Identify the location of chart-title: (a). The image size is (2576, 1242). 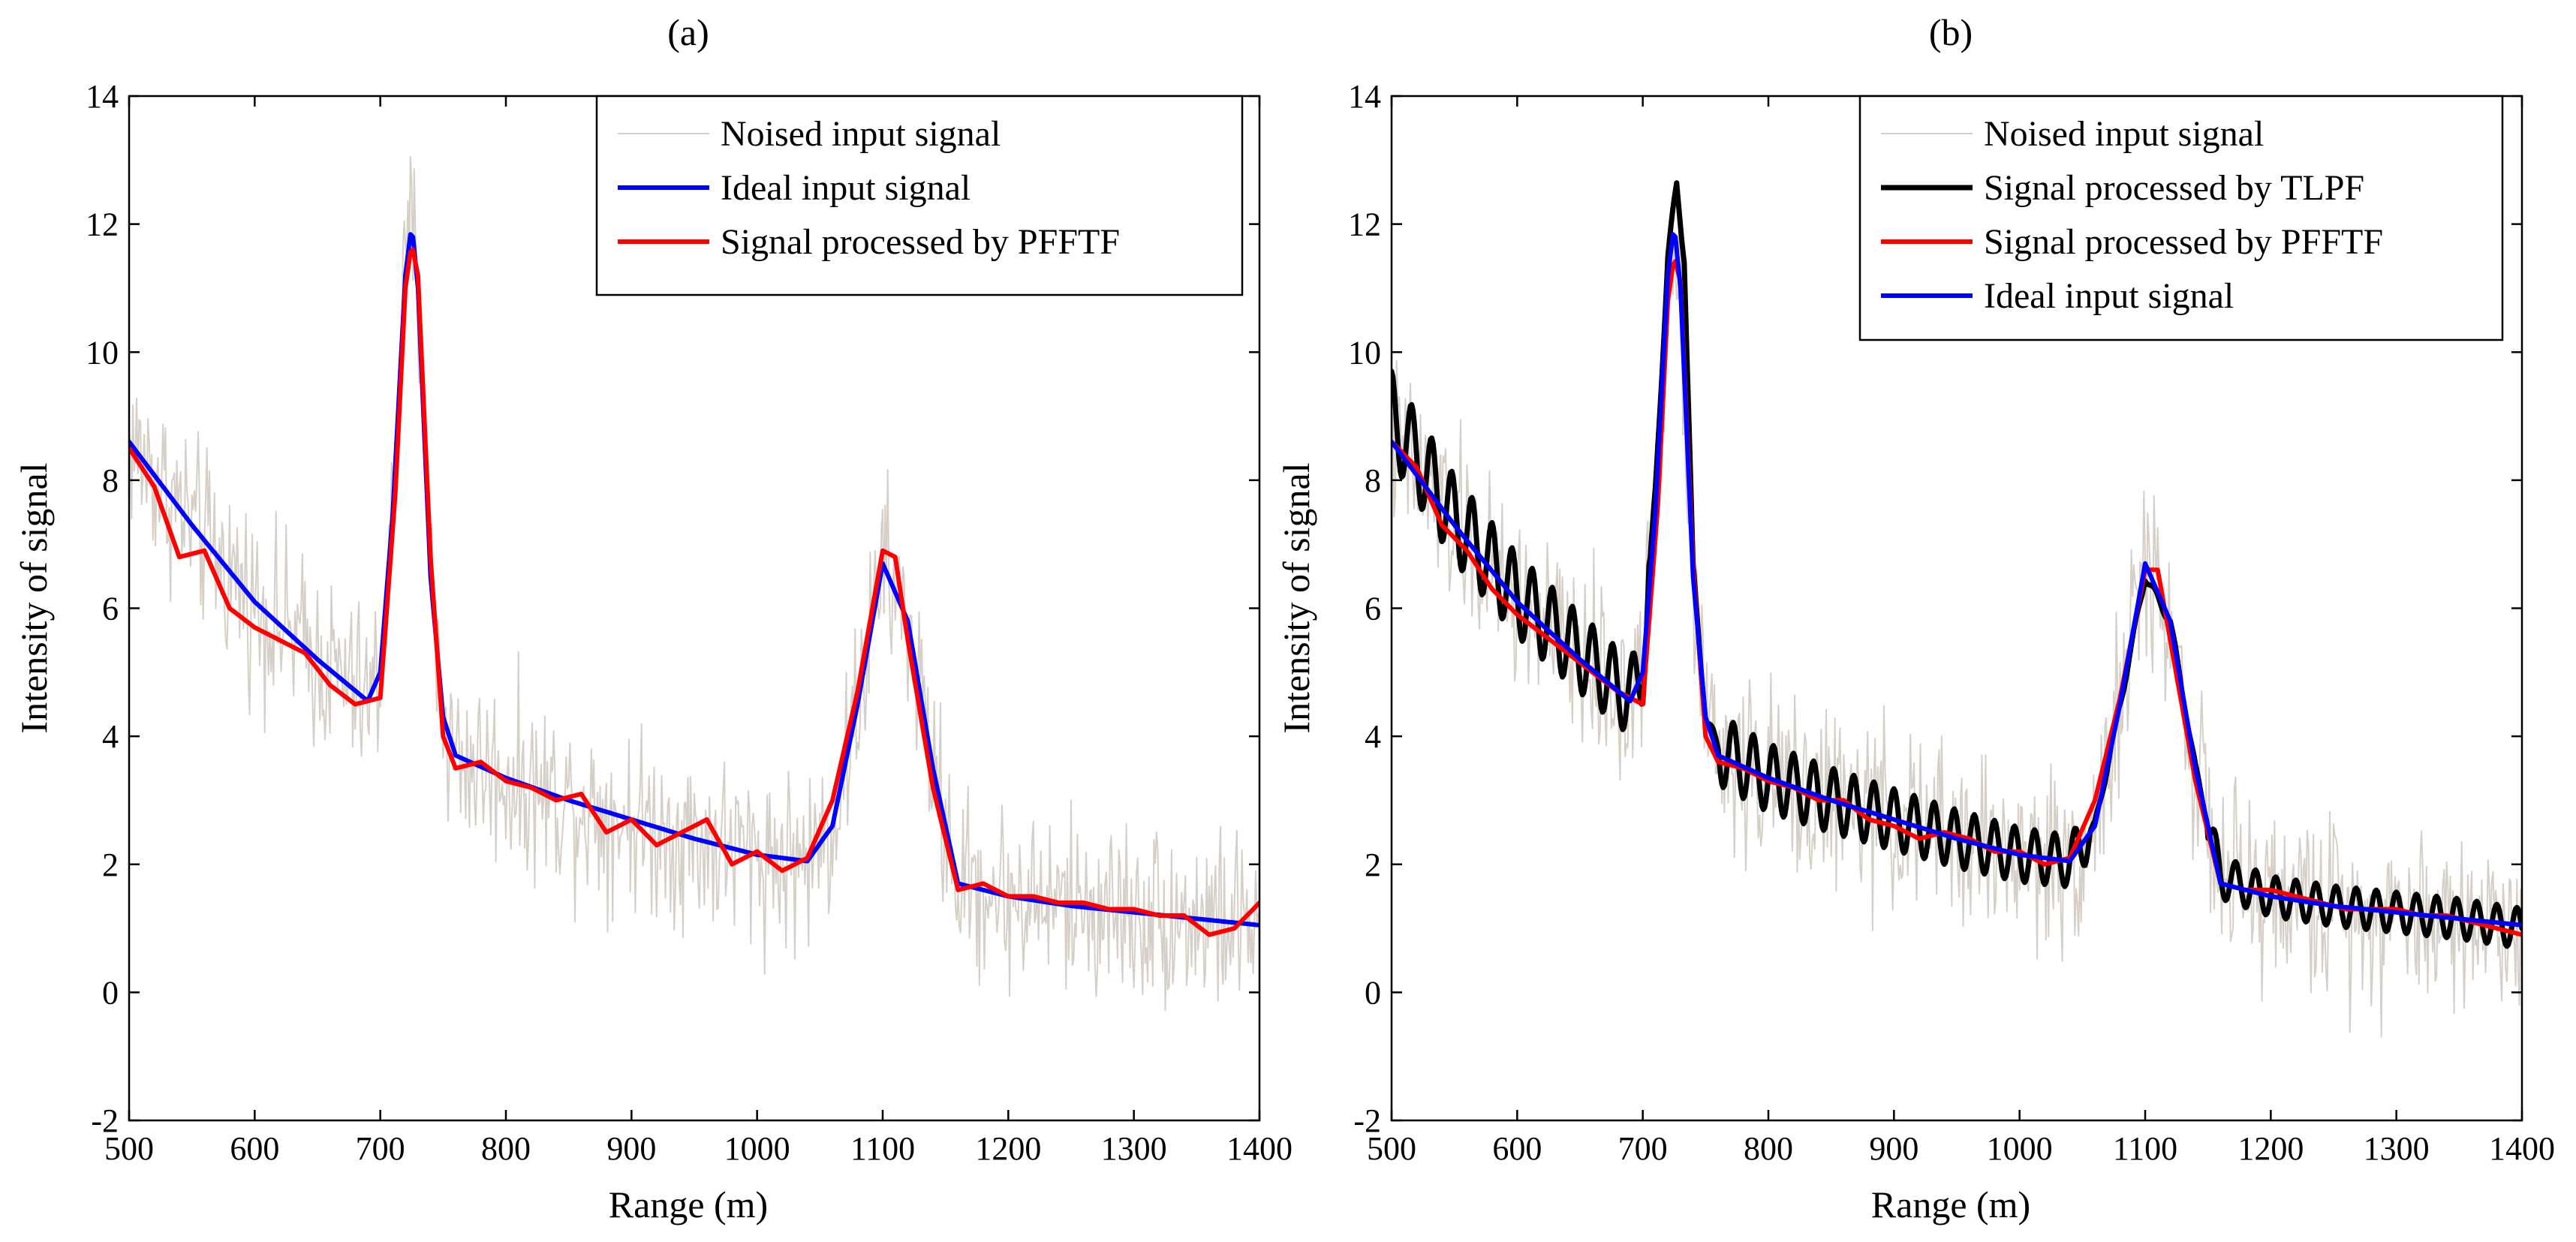
(688, 32).